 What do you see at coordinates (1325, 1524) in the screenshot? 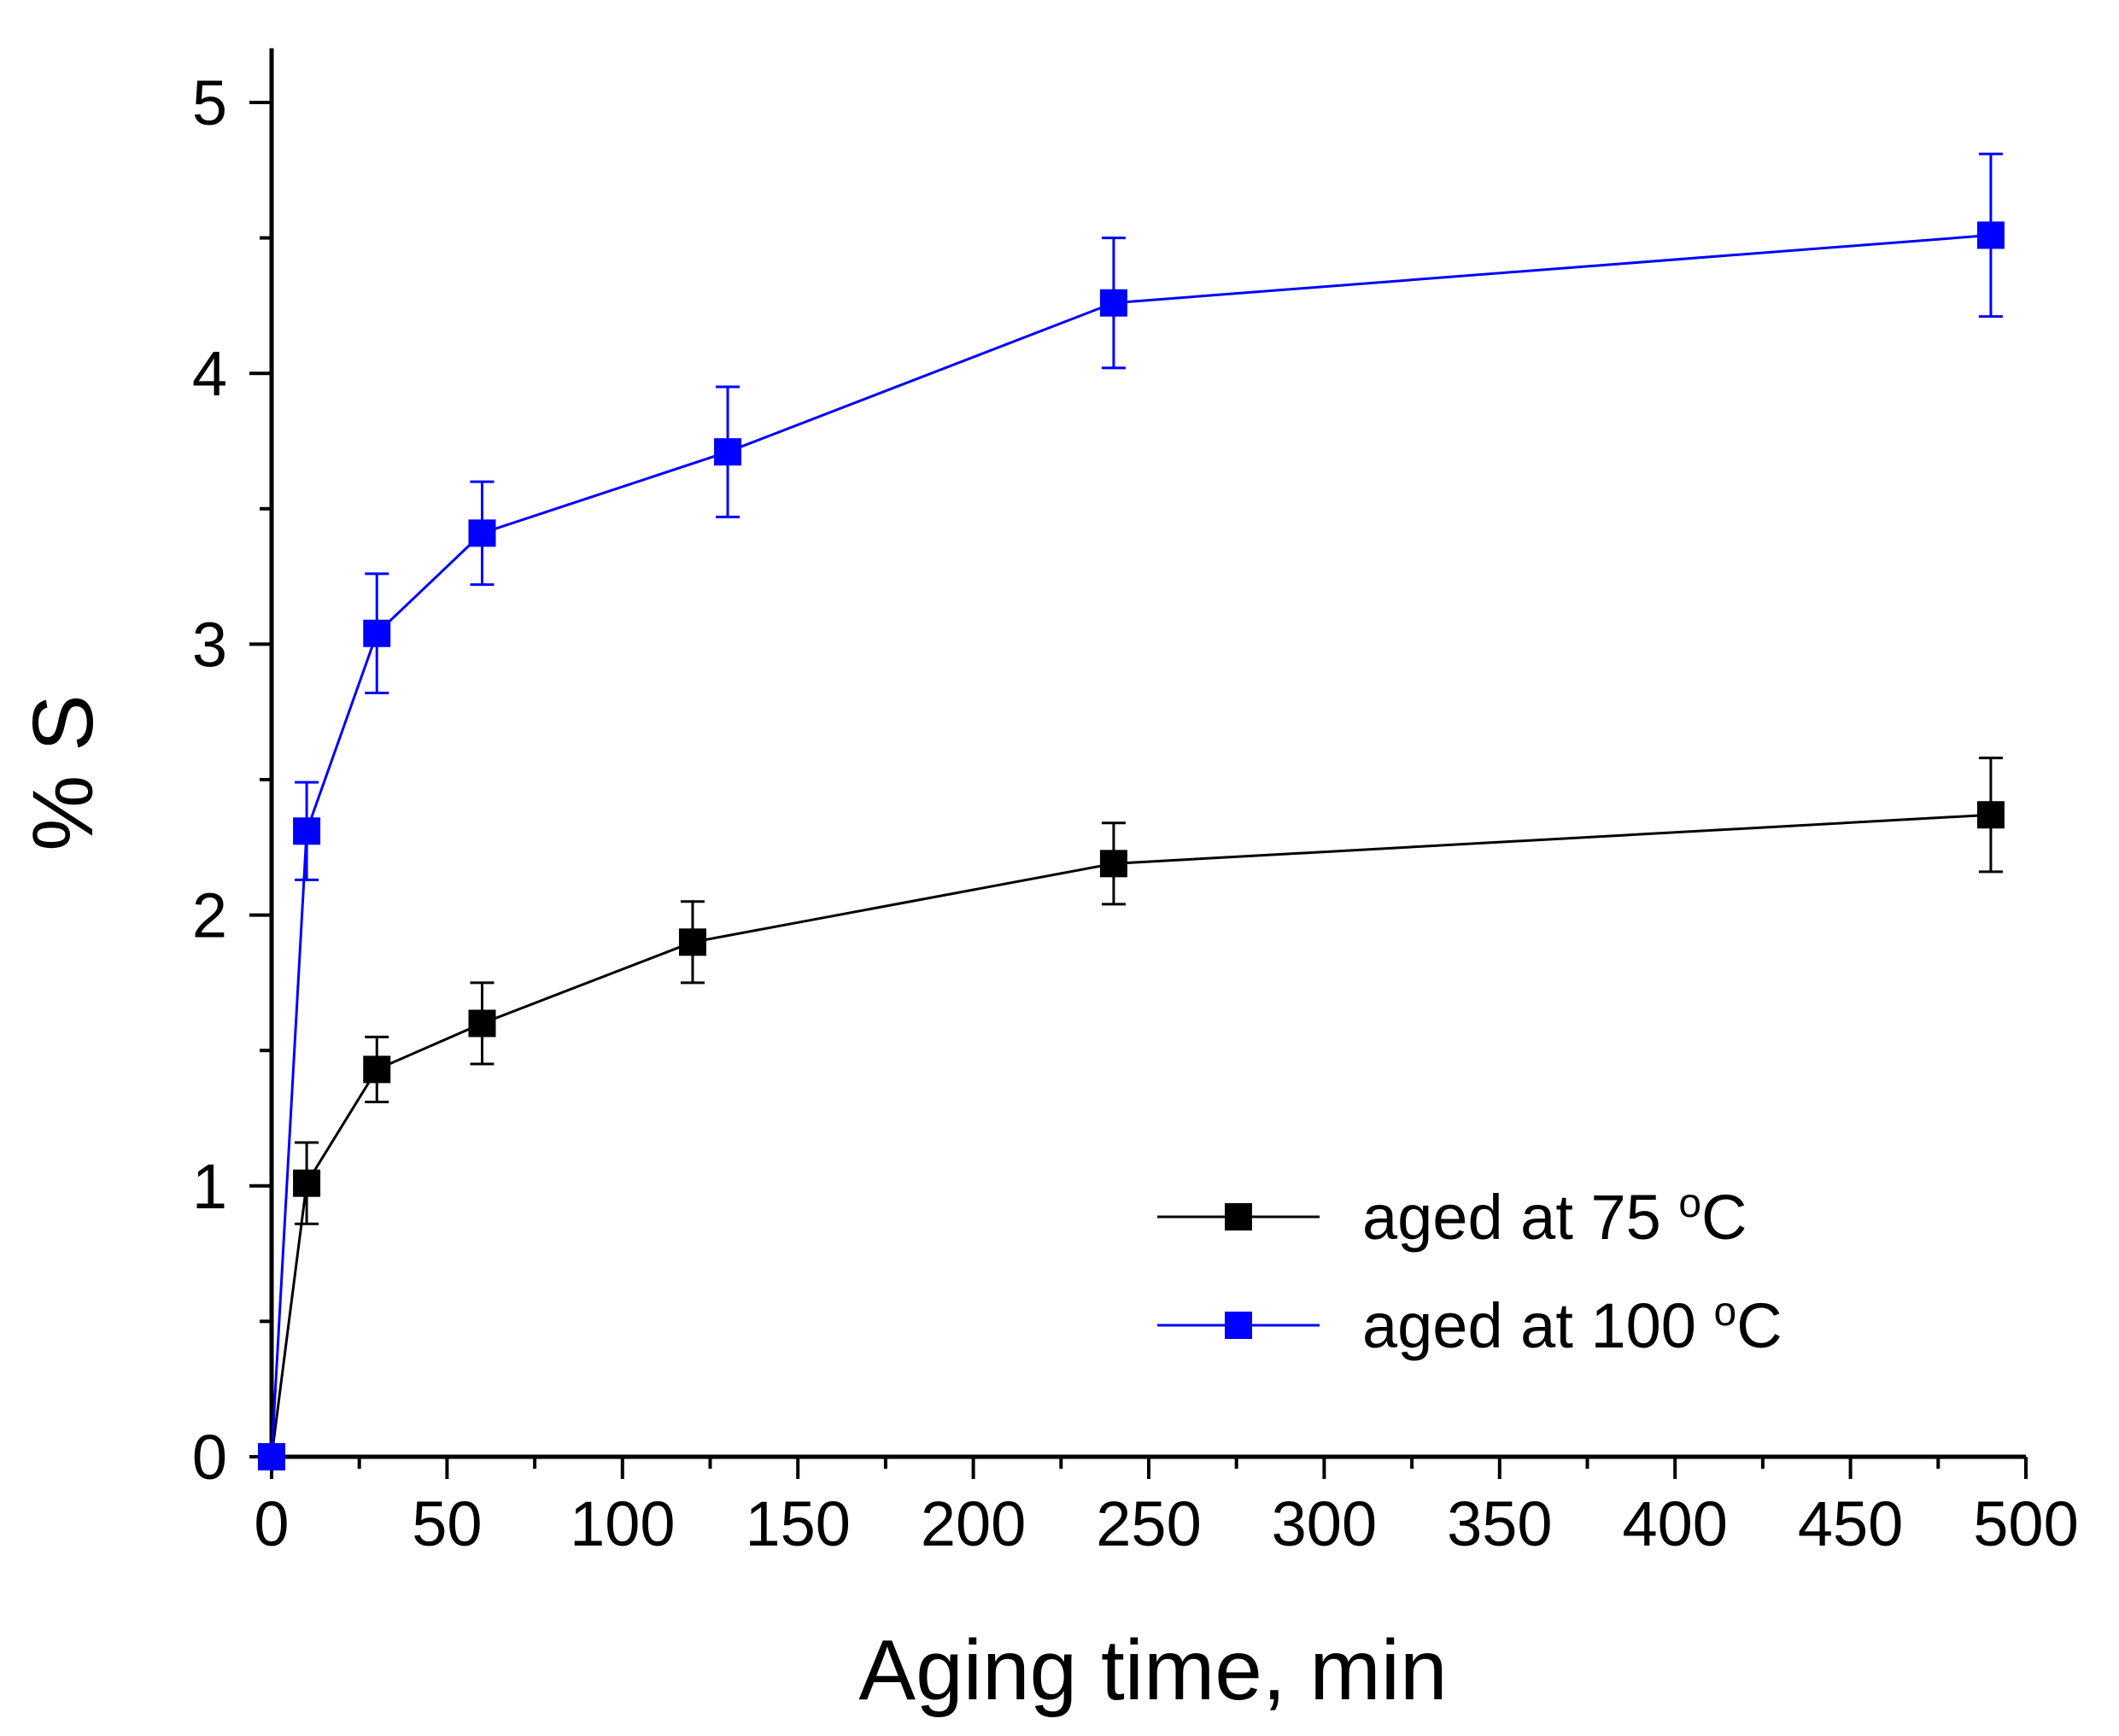
I see `x-tick-label: 300` at bounding box center [1325, 1524].